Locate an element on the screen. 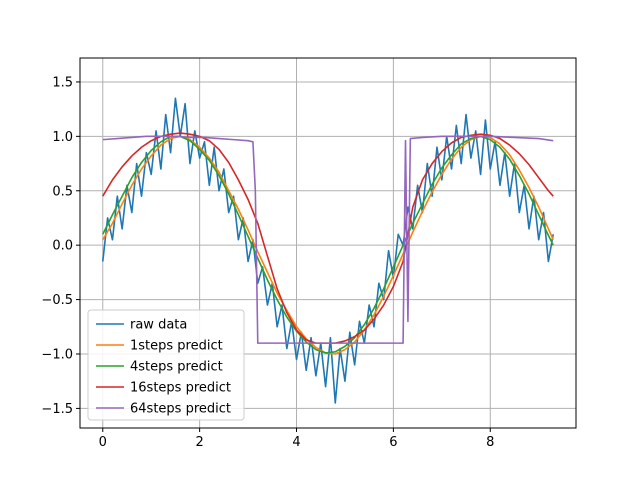  y-tick-label: −1.5 is located at coordinates (57, 409).